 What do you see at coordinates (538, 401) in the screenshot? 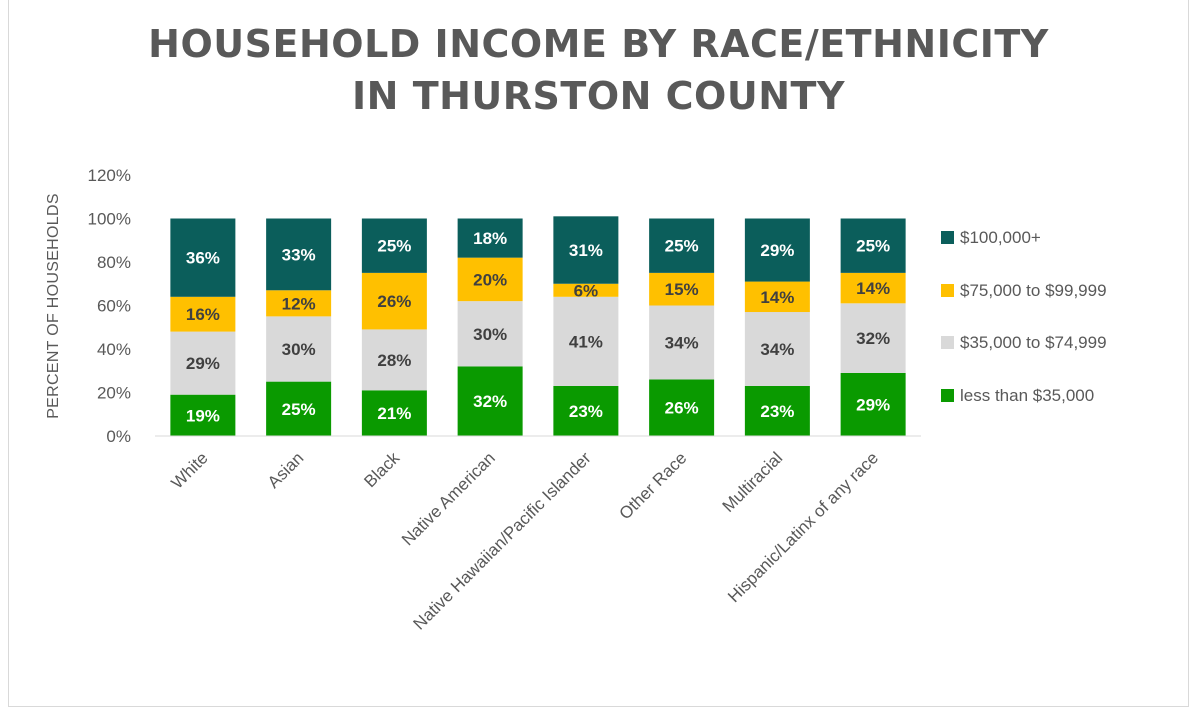
I see `series-group: 19% 25% 21% 32% 23% 26% 23% 29%` at bounding box center [538, 401].